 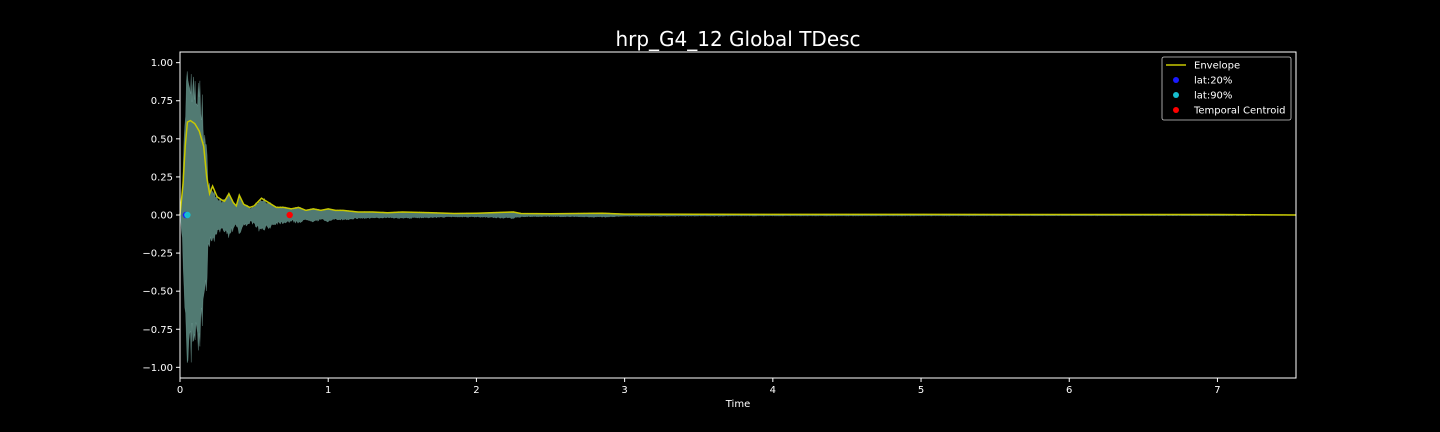 I want to click on x-tick-label: 6, so click(x=1069, y=390).